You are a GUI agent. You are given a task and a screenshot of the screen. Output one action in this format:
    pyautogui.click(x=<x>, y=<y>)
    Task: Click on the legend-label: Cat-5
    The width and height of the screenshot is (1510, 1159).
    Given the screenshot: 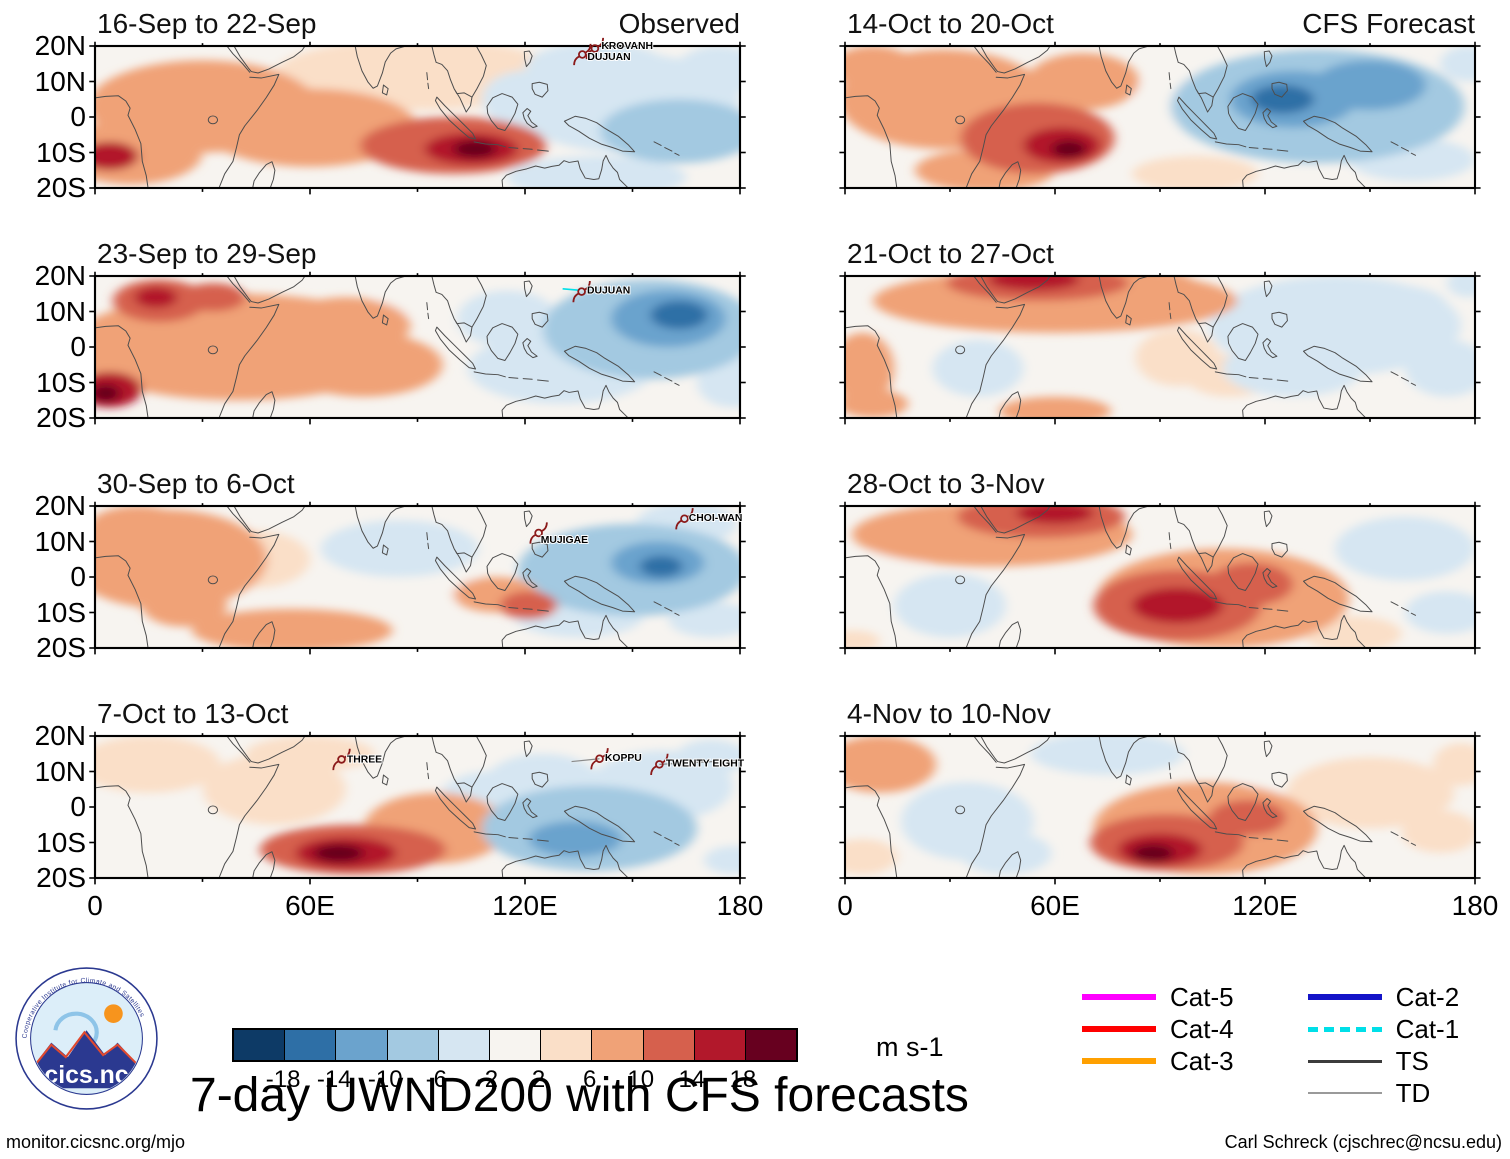 What is the action you would take?
    pyautogui.click(x=1202, y=996)
    